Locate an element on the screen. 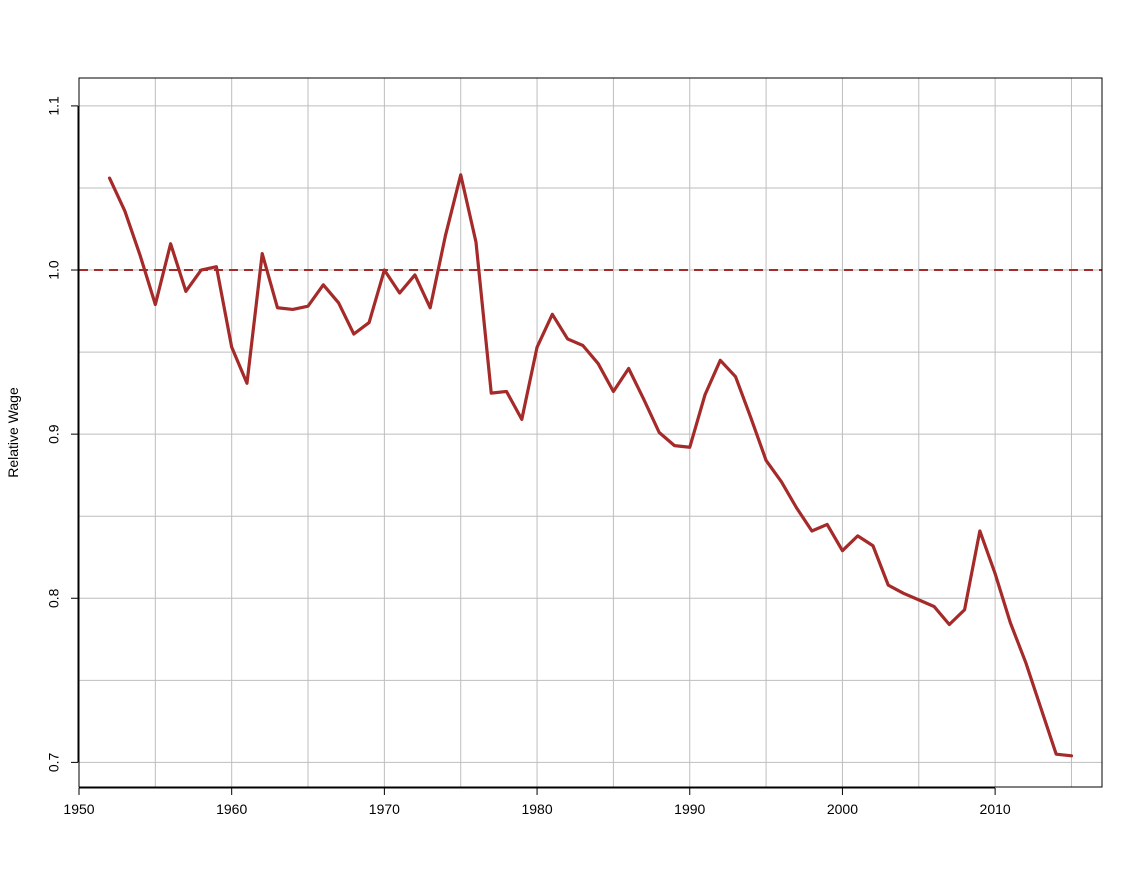  y-axis-label: Relative Wage is located at coordinates (13, 432).